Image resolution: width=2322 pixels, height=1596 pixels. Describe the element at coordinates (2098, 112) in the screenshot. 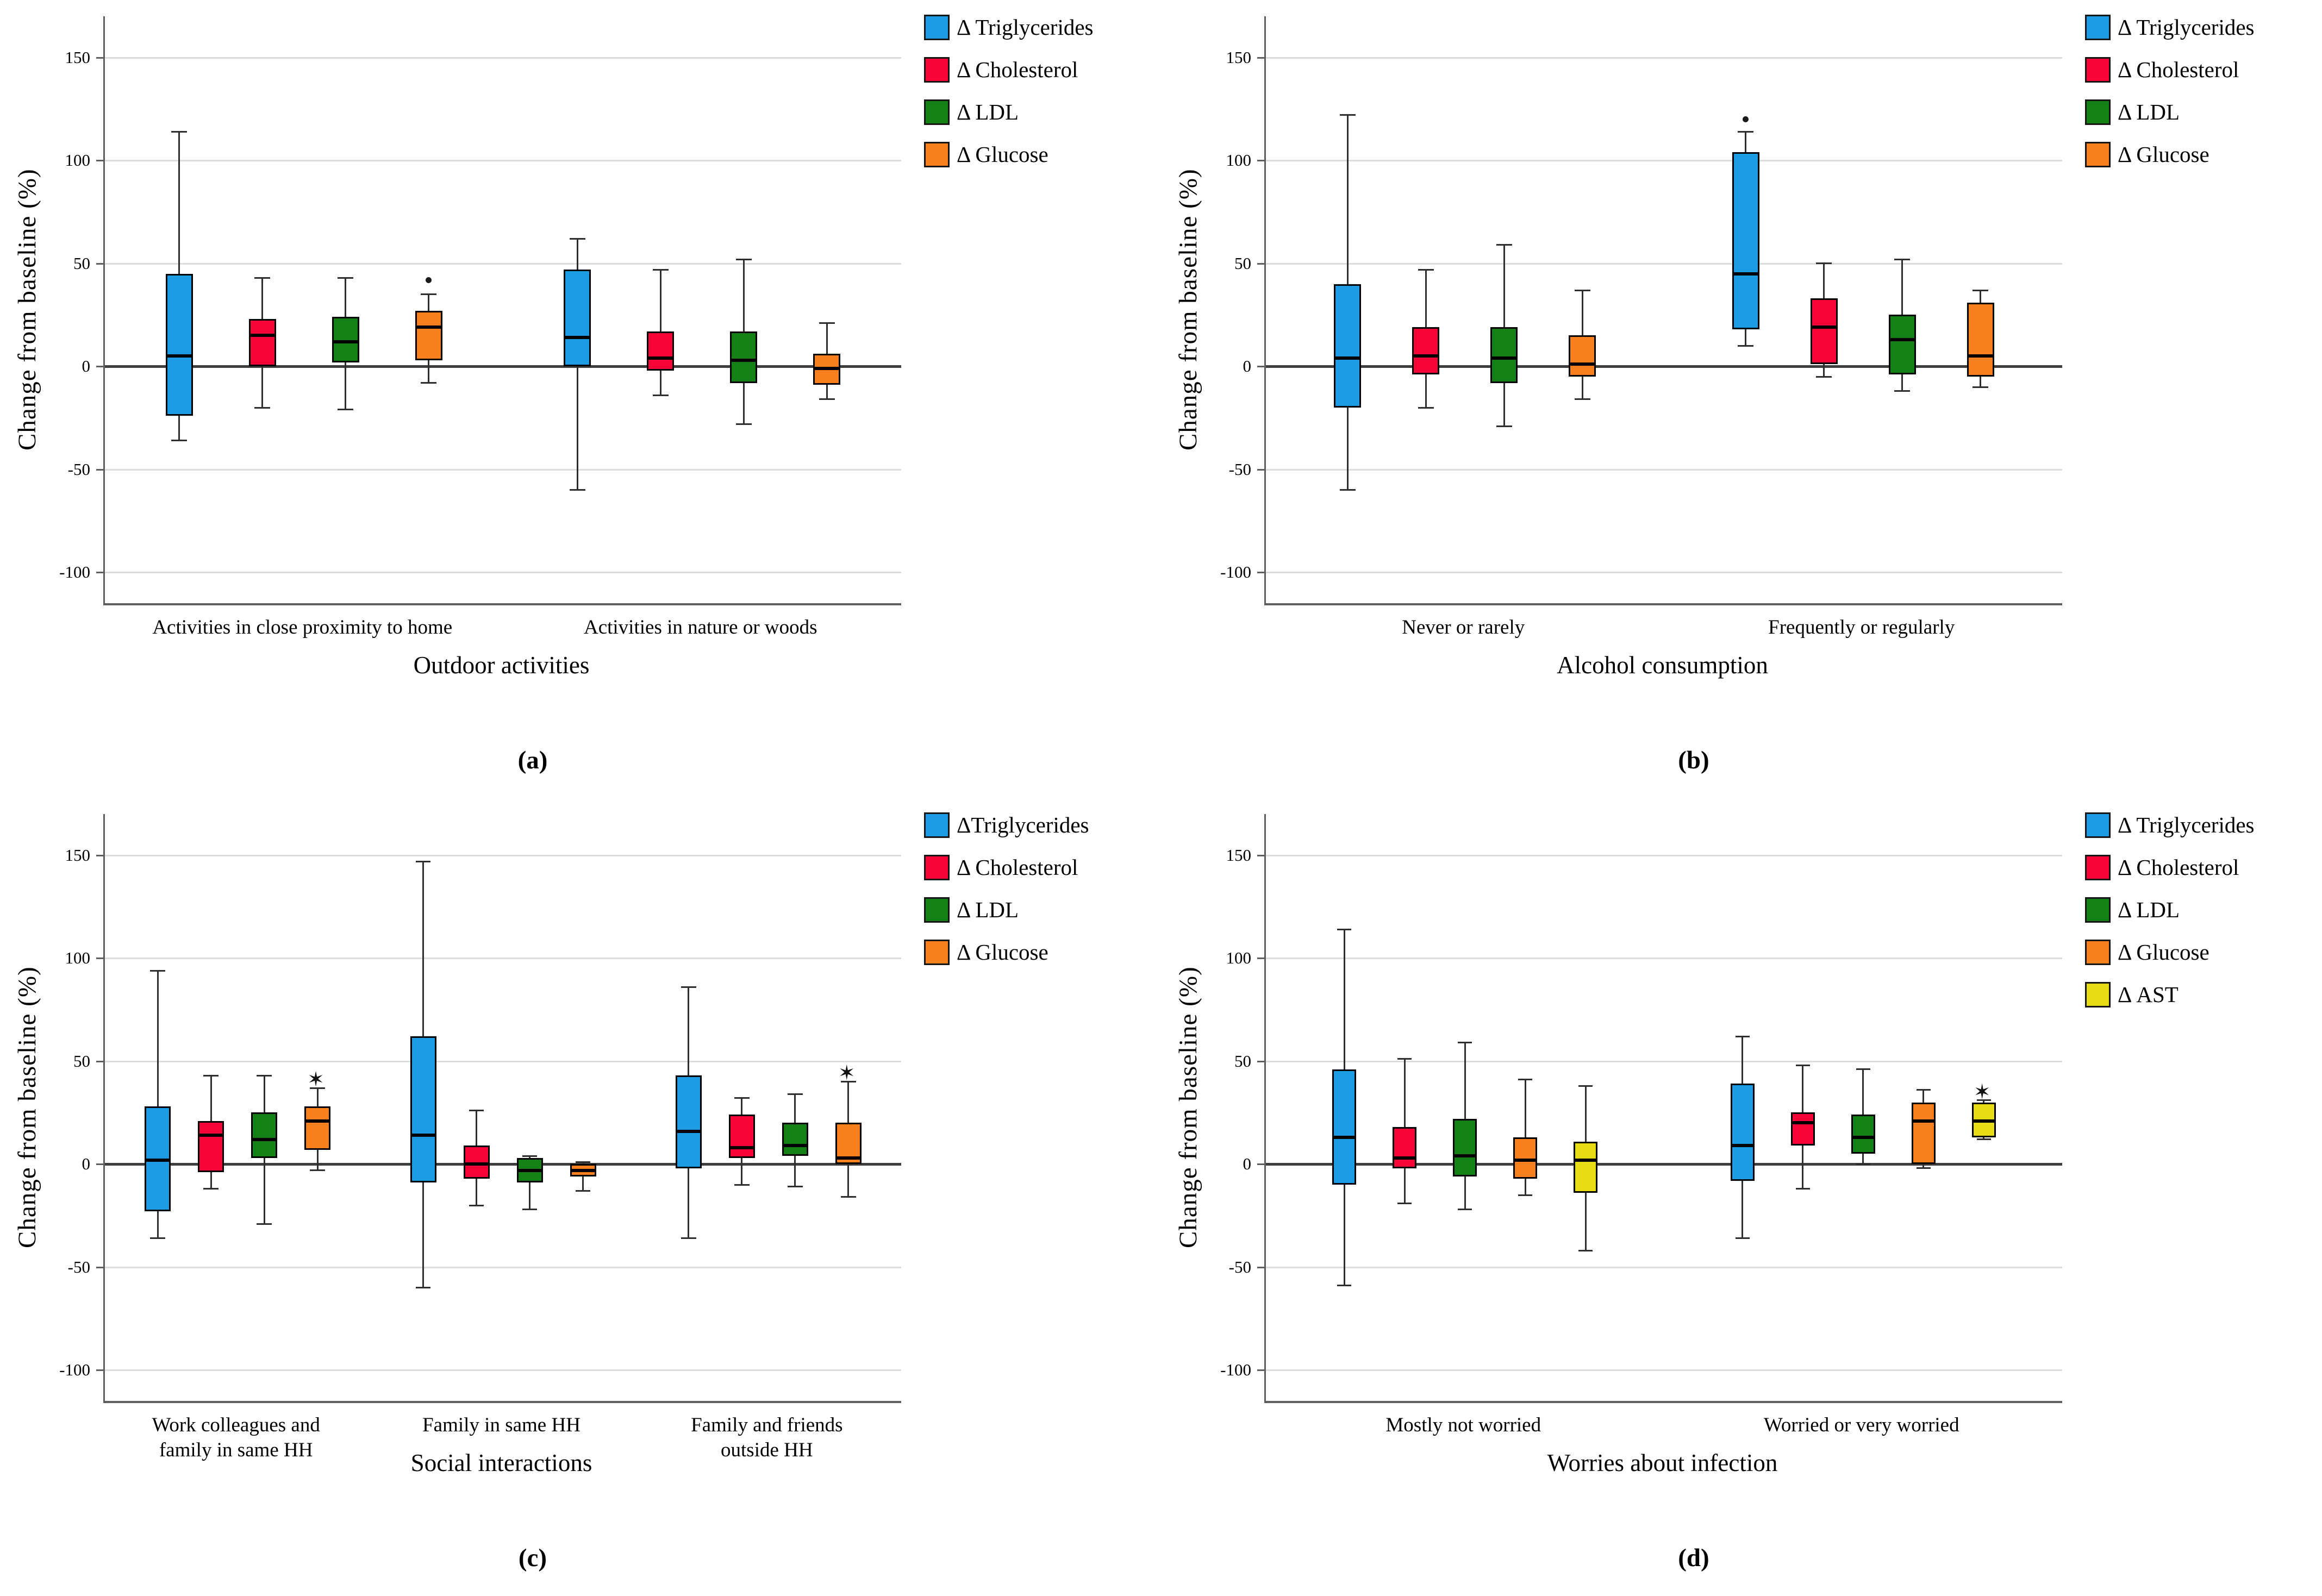

I see `legend-swatch-ldl` at that location.